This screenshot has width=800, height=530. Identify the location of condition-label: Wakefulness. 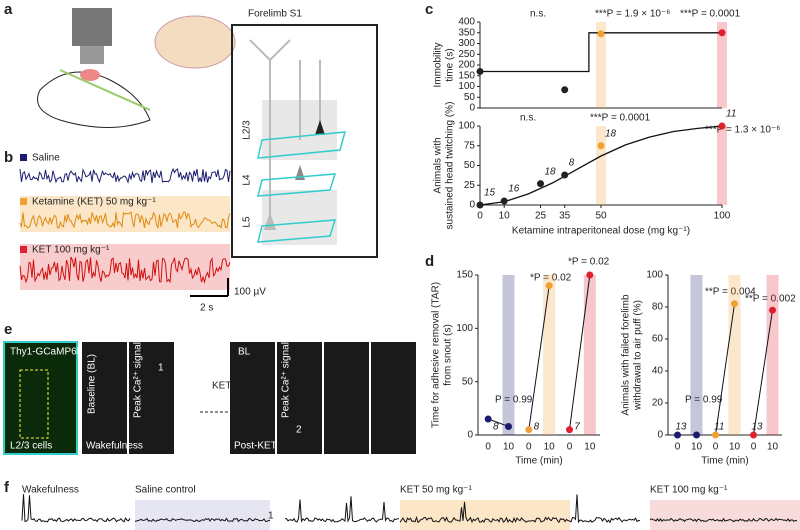
(50, 490).